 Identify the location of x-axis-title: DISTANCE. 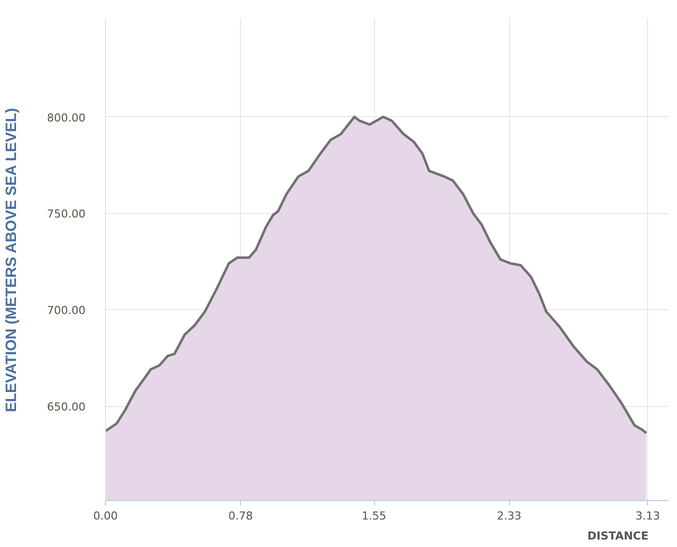
(618, 536).